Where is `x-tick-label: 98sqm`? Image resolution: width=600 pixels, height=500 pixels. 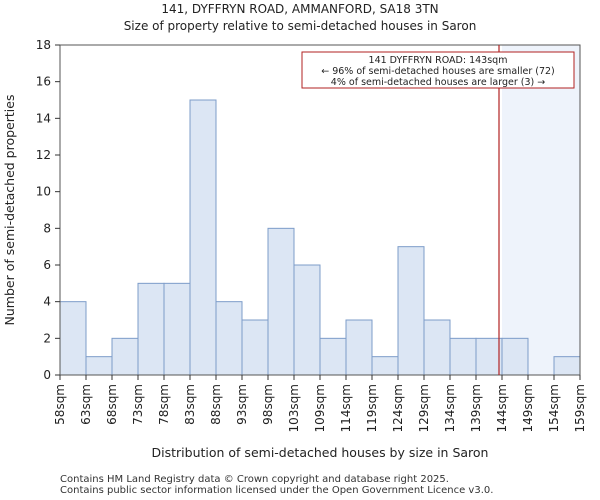 x-tick-label: 98sqm is located at coordinates (268, 404).